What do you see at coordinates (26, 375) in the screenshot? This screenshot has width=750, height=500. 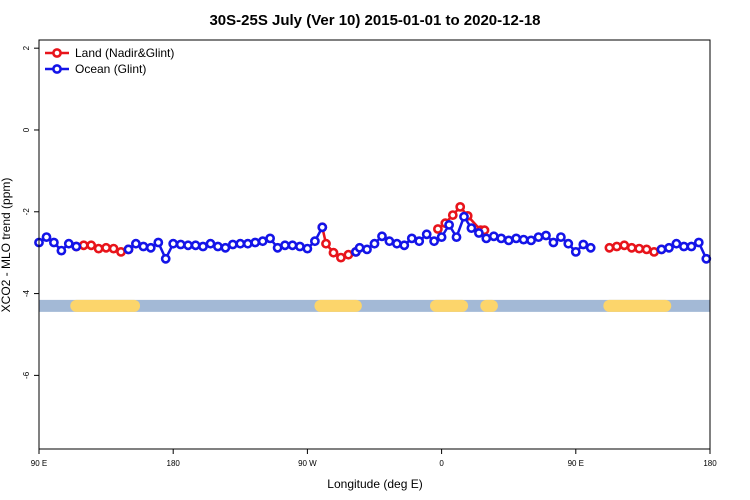 I see `y-tick-label: -6` at bounding box center [26, 375].